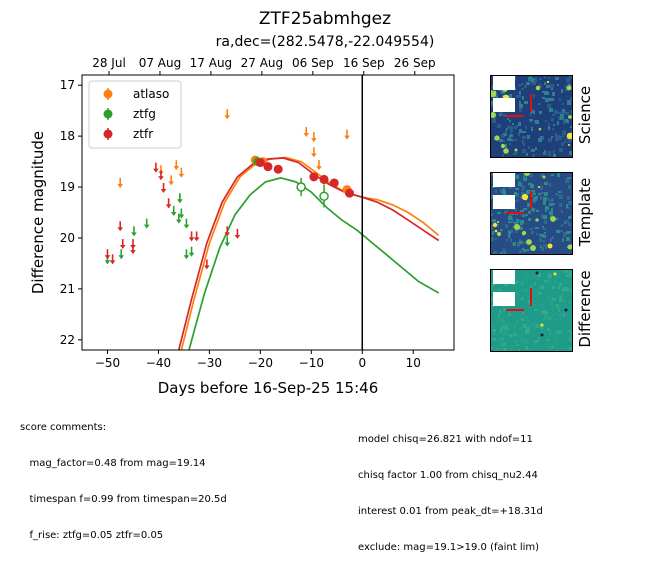 This screenshot has width=650, height=566. Describe the element at coordinates (449, 547) in the screenshot. I see `model-comment-line: exclude: mag=19.1>19.0 (faint lim)` at that location.